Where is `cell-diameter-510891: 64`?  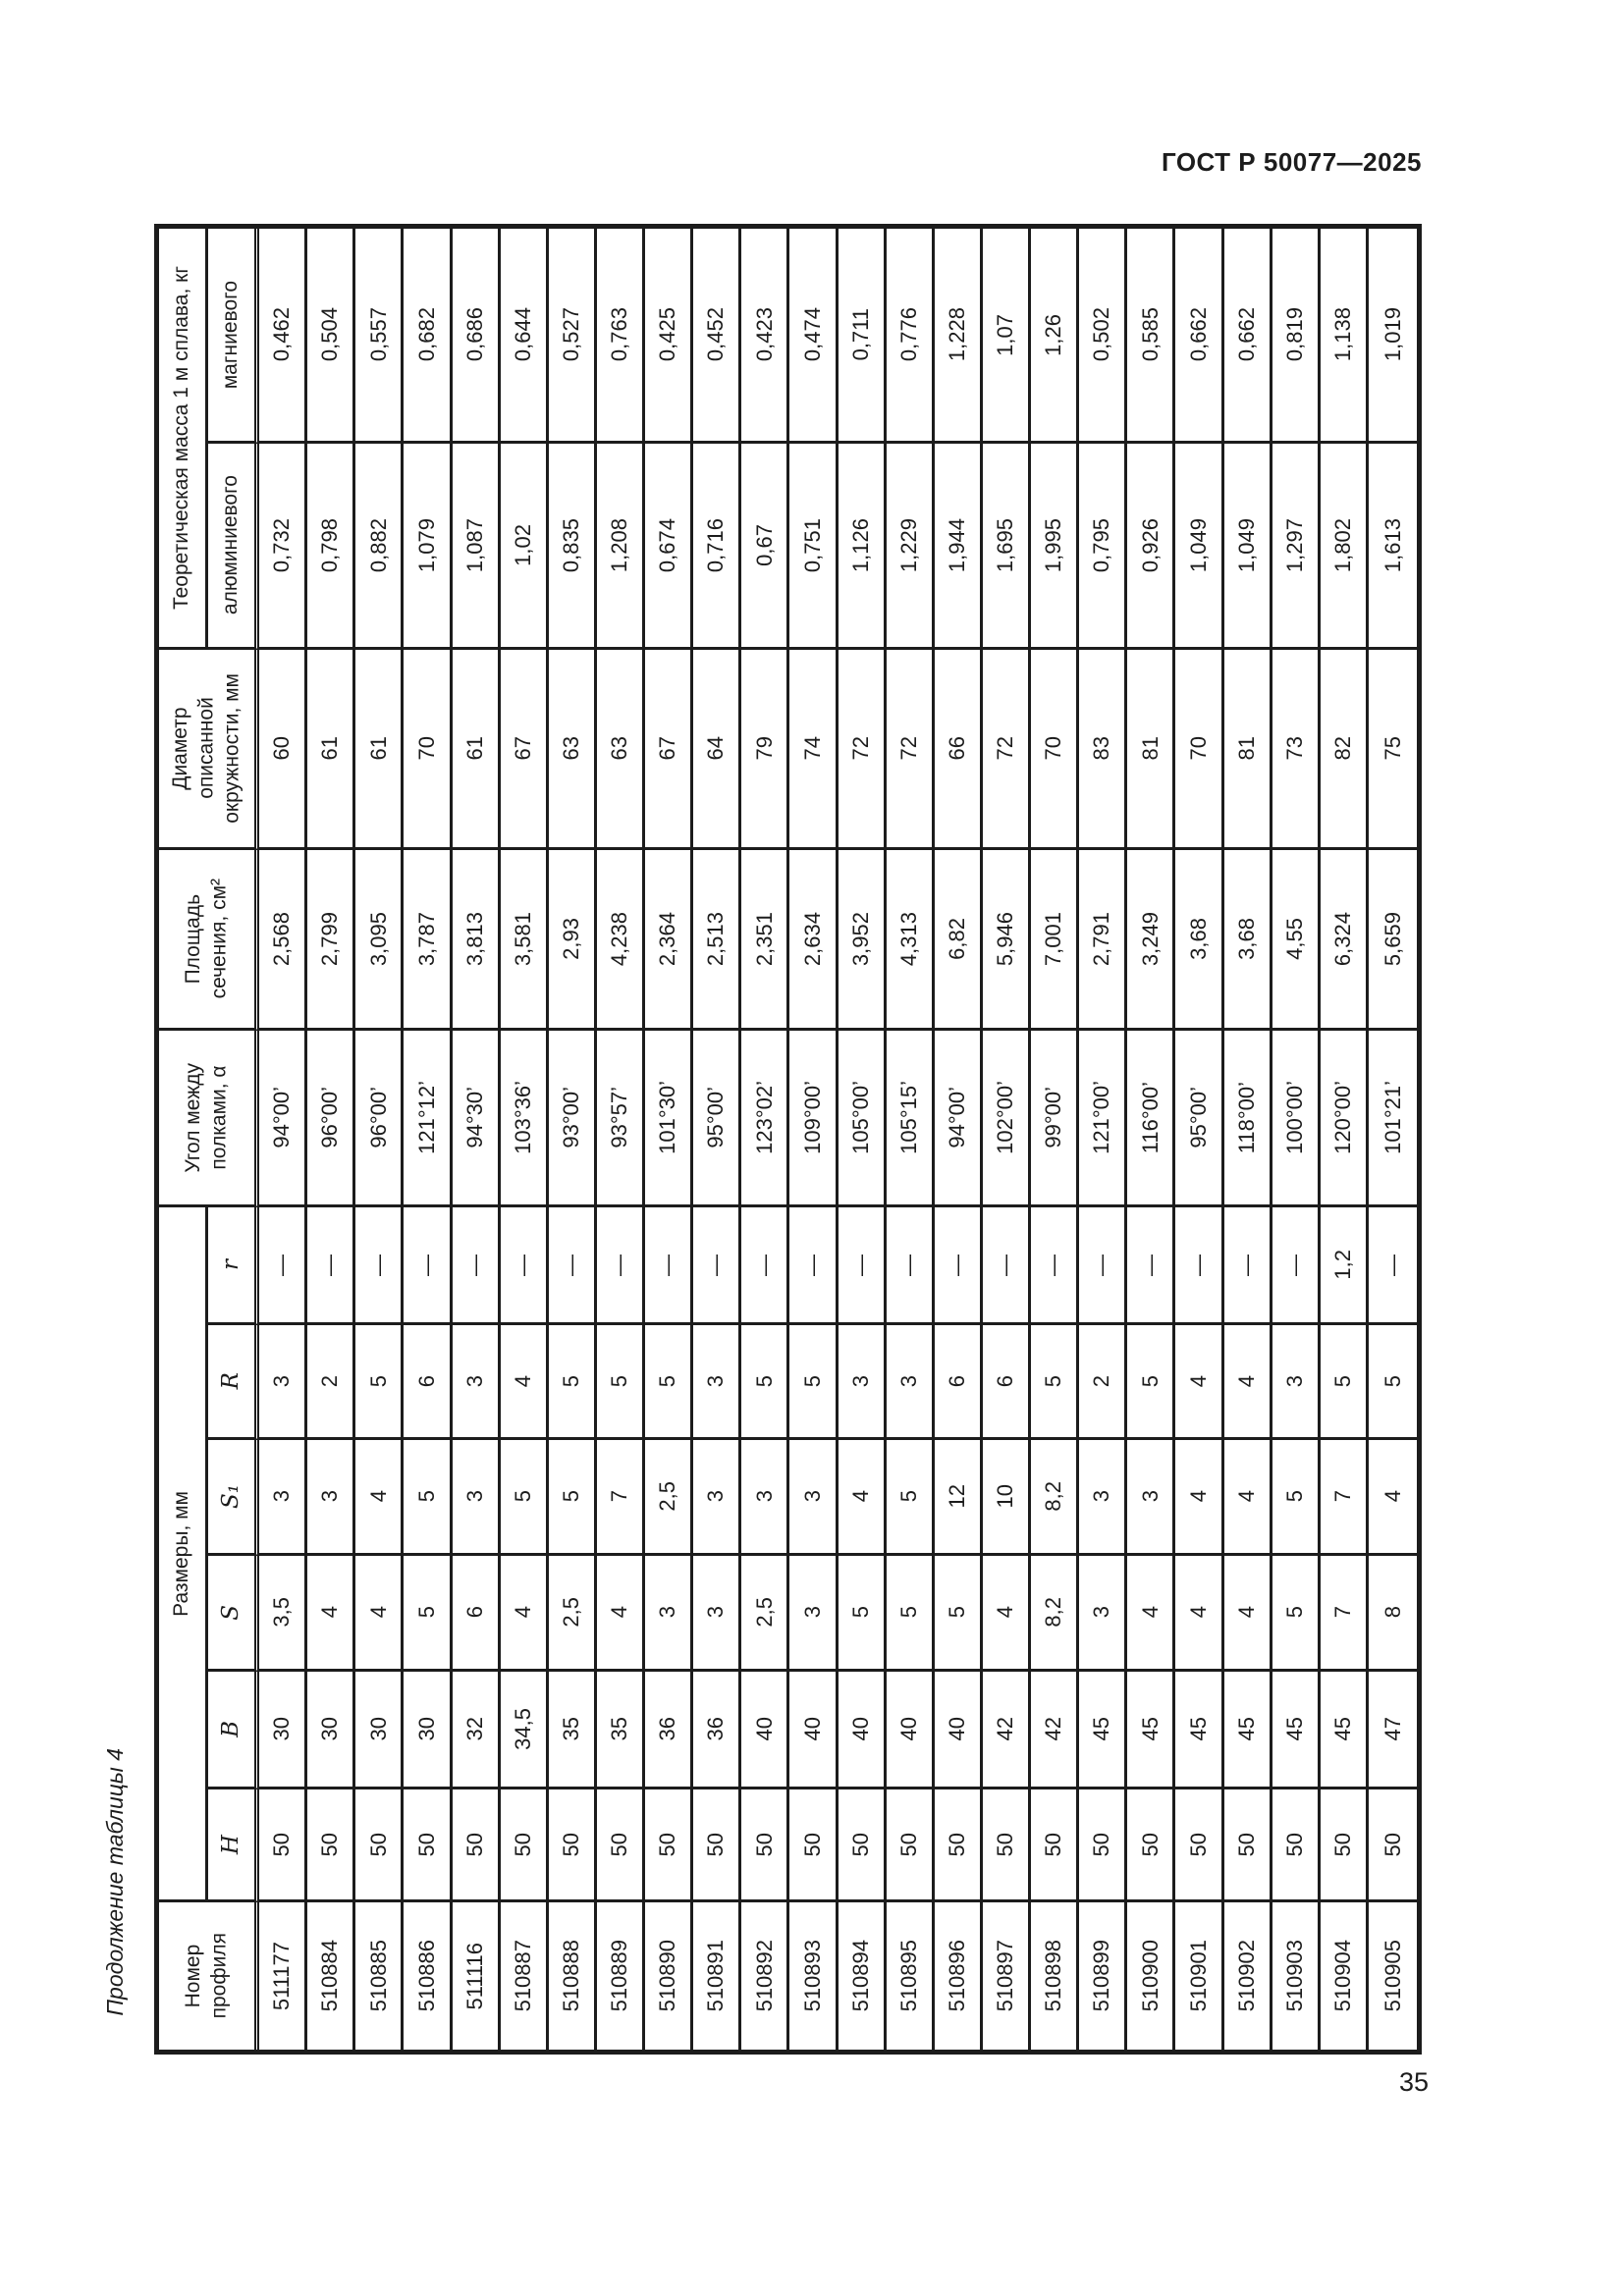 cell-diameter-510891: 64 is located at coordinates (717, 750).